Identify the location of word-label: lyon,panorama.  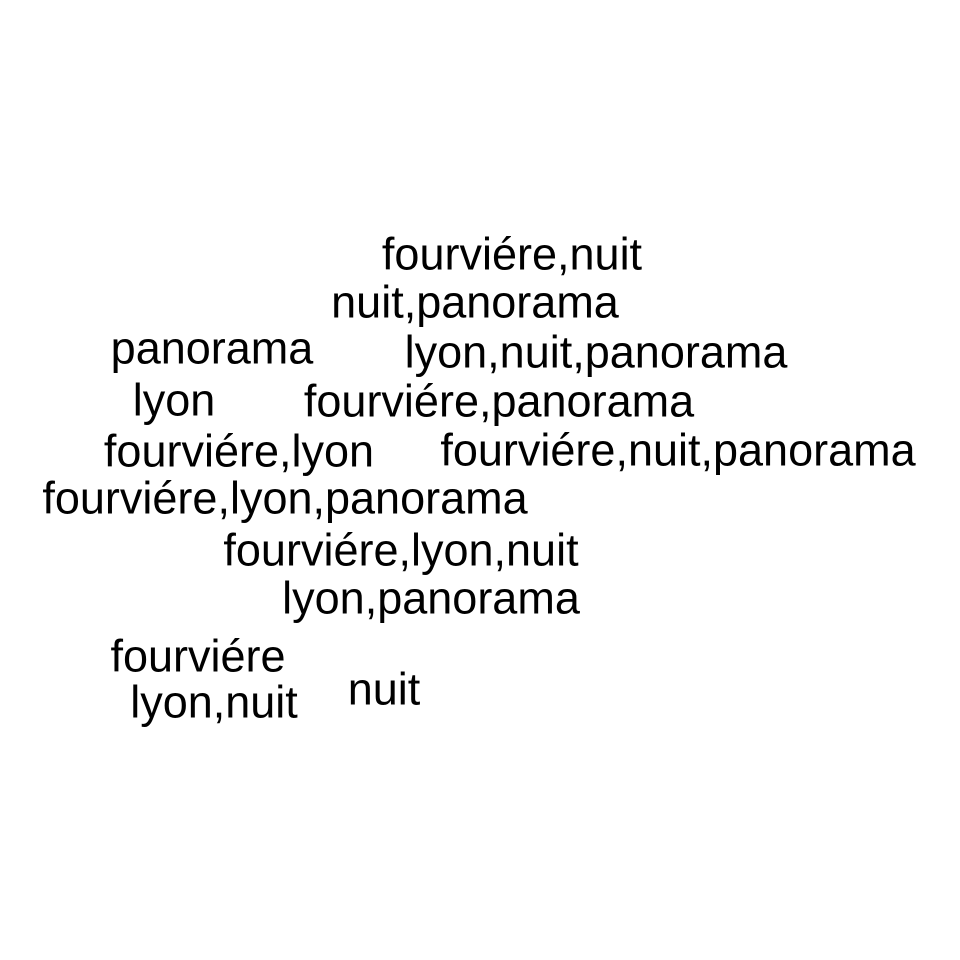
(431, 598).